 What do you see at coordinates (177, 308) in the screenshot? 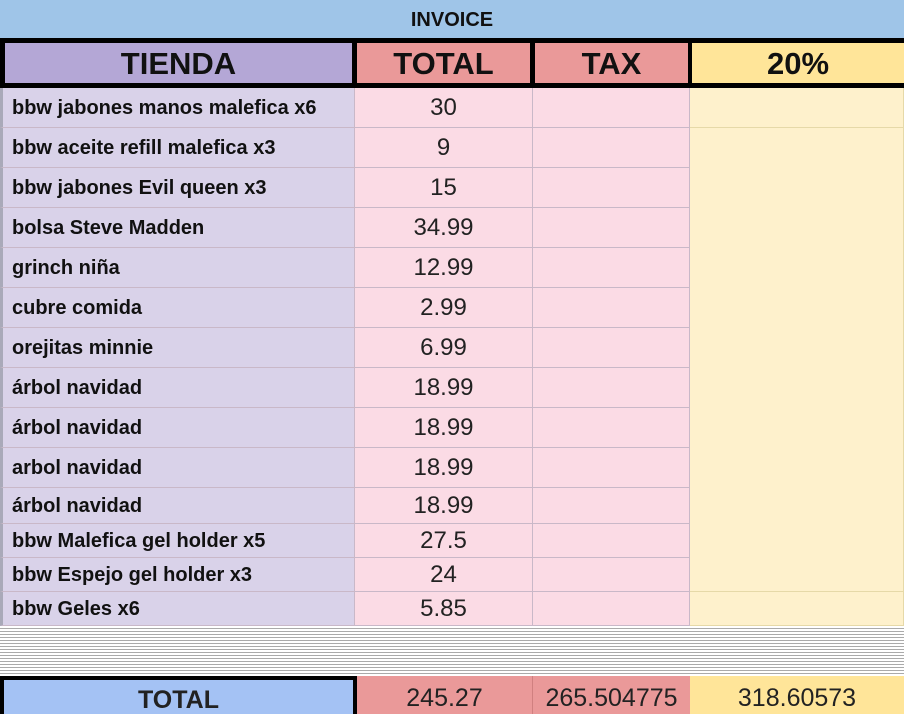
I see `item-name-cell: cubre comida` at bounding box center [177, 308].